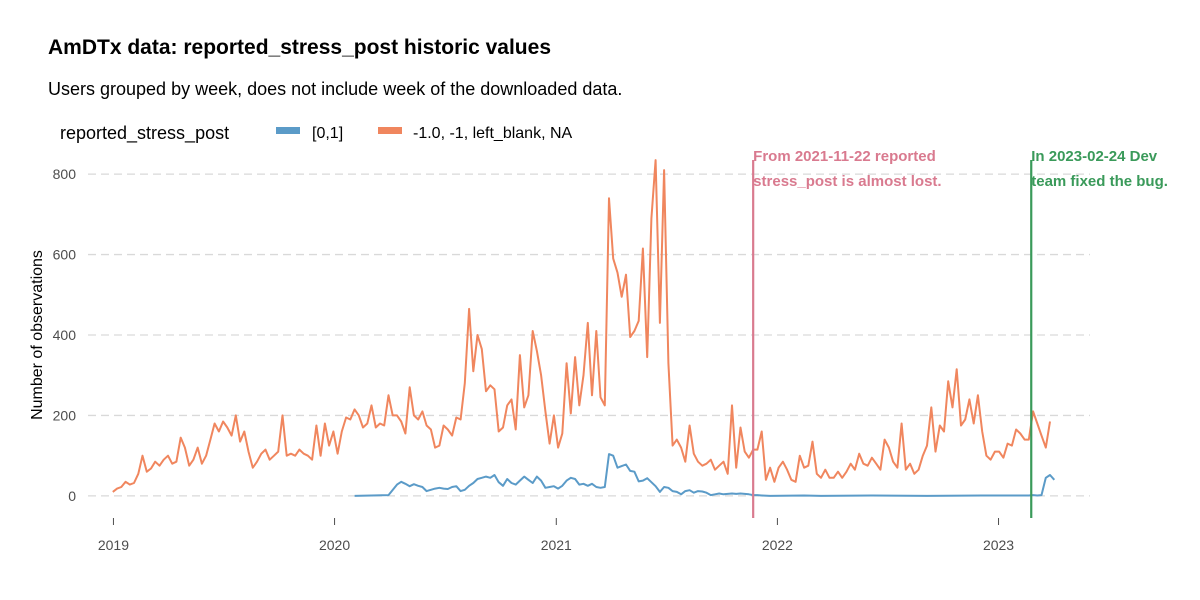  I want to click on legend-title: reported_stress_post, so click(144, 133).